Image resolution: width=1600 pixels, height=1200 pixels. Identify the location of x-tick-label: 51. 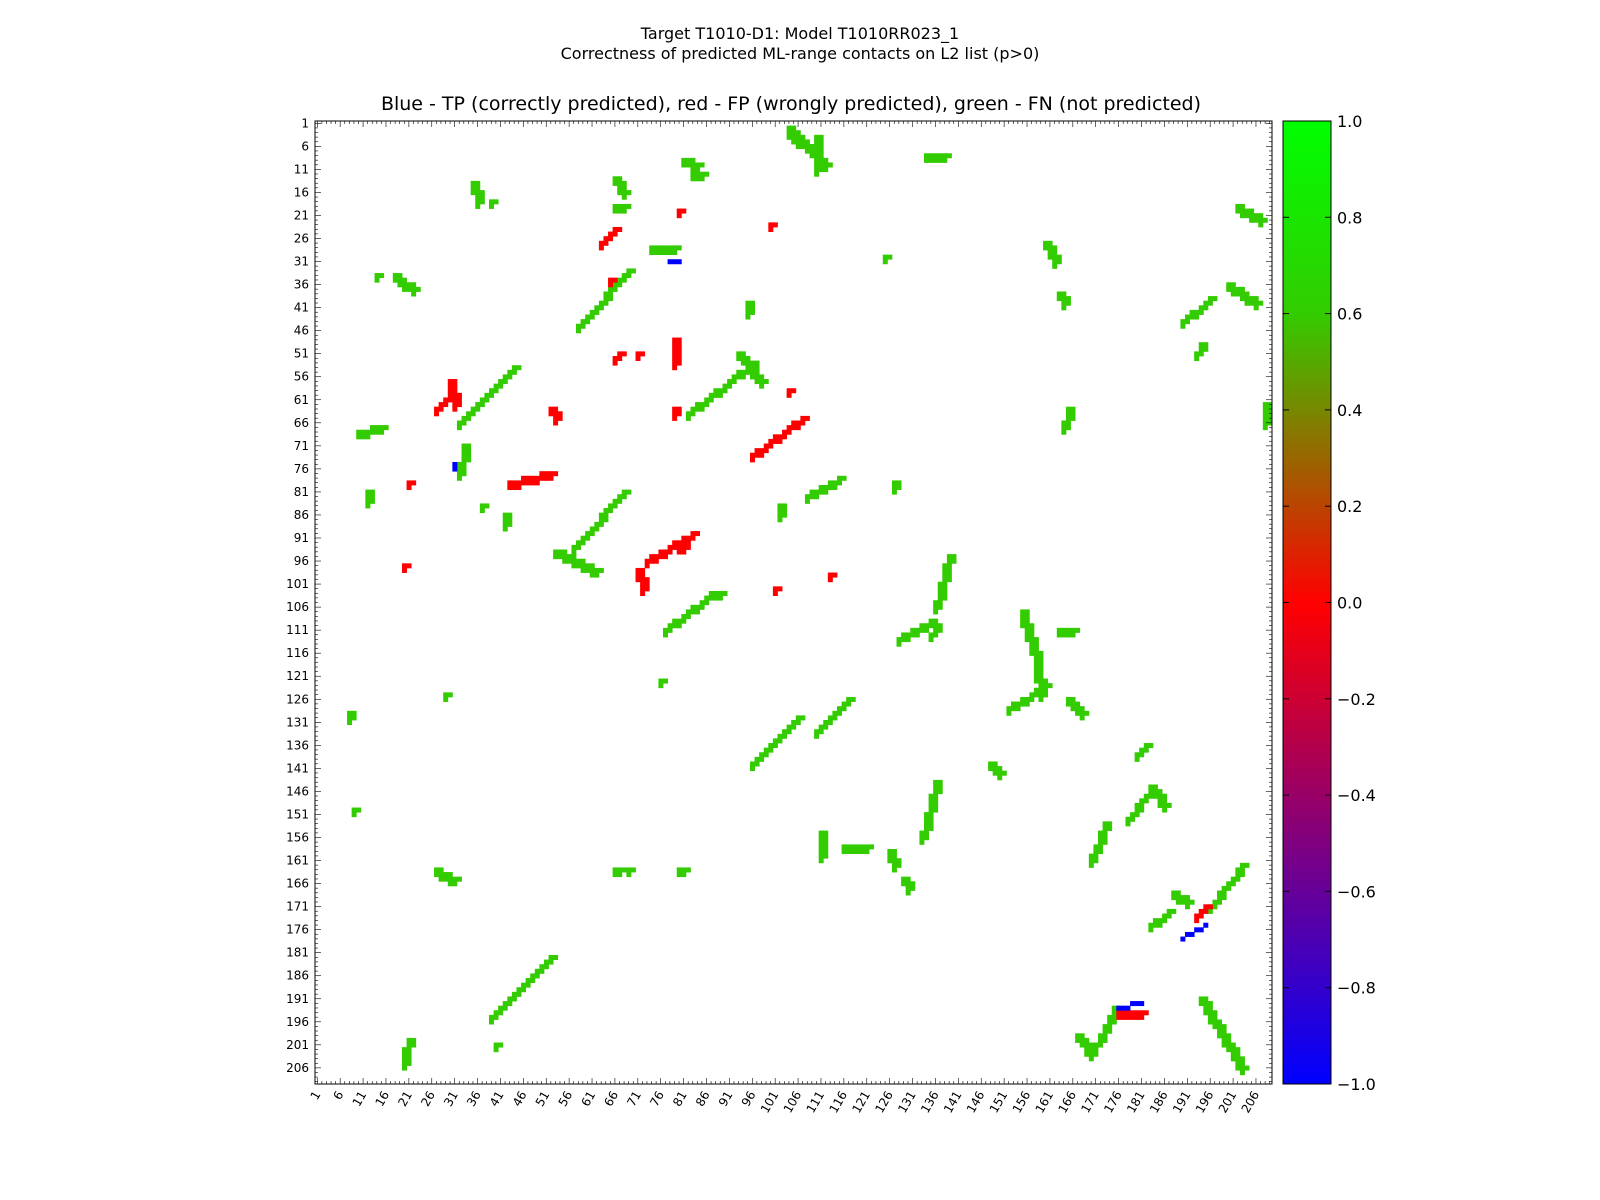
(543, 1099).